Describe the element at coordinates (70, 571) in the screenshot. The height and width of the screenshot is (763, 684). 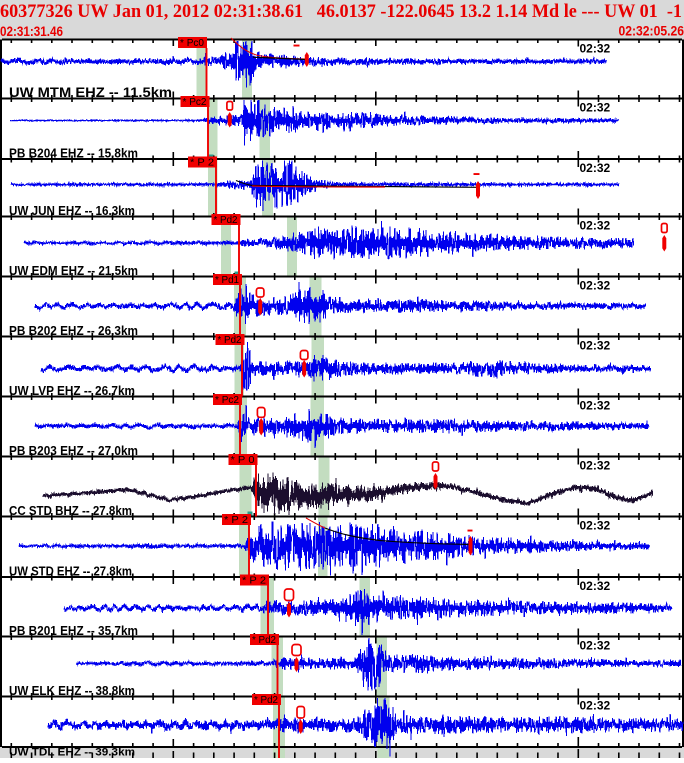
I see `svg-text: UW STD EHZ -- 27.8km` at that location.